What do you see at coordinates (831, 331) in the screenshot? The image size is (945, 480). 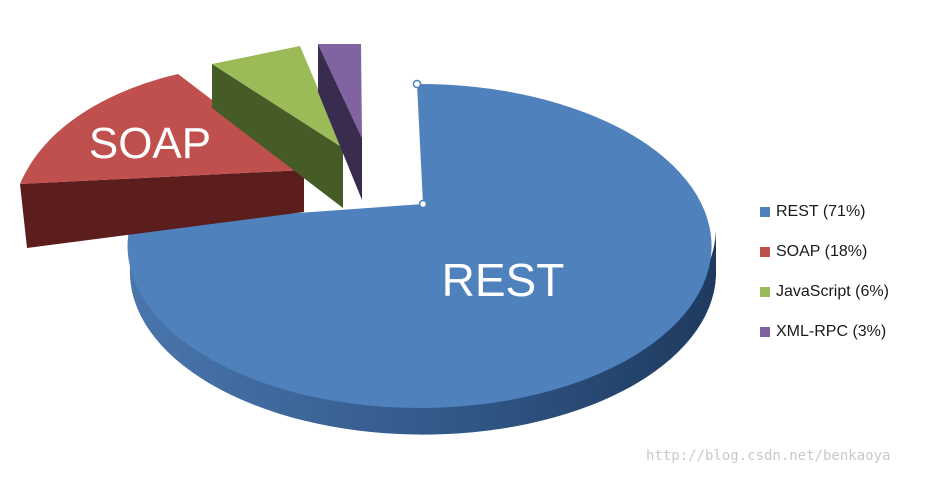 I see `legend-label-xml-rpc: XML-RPC (3%)` at bounding box center [831, 331].